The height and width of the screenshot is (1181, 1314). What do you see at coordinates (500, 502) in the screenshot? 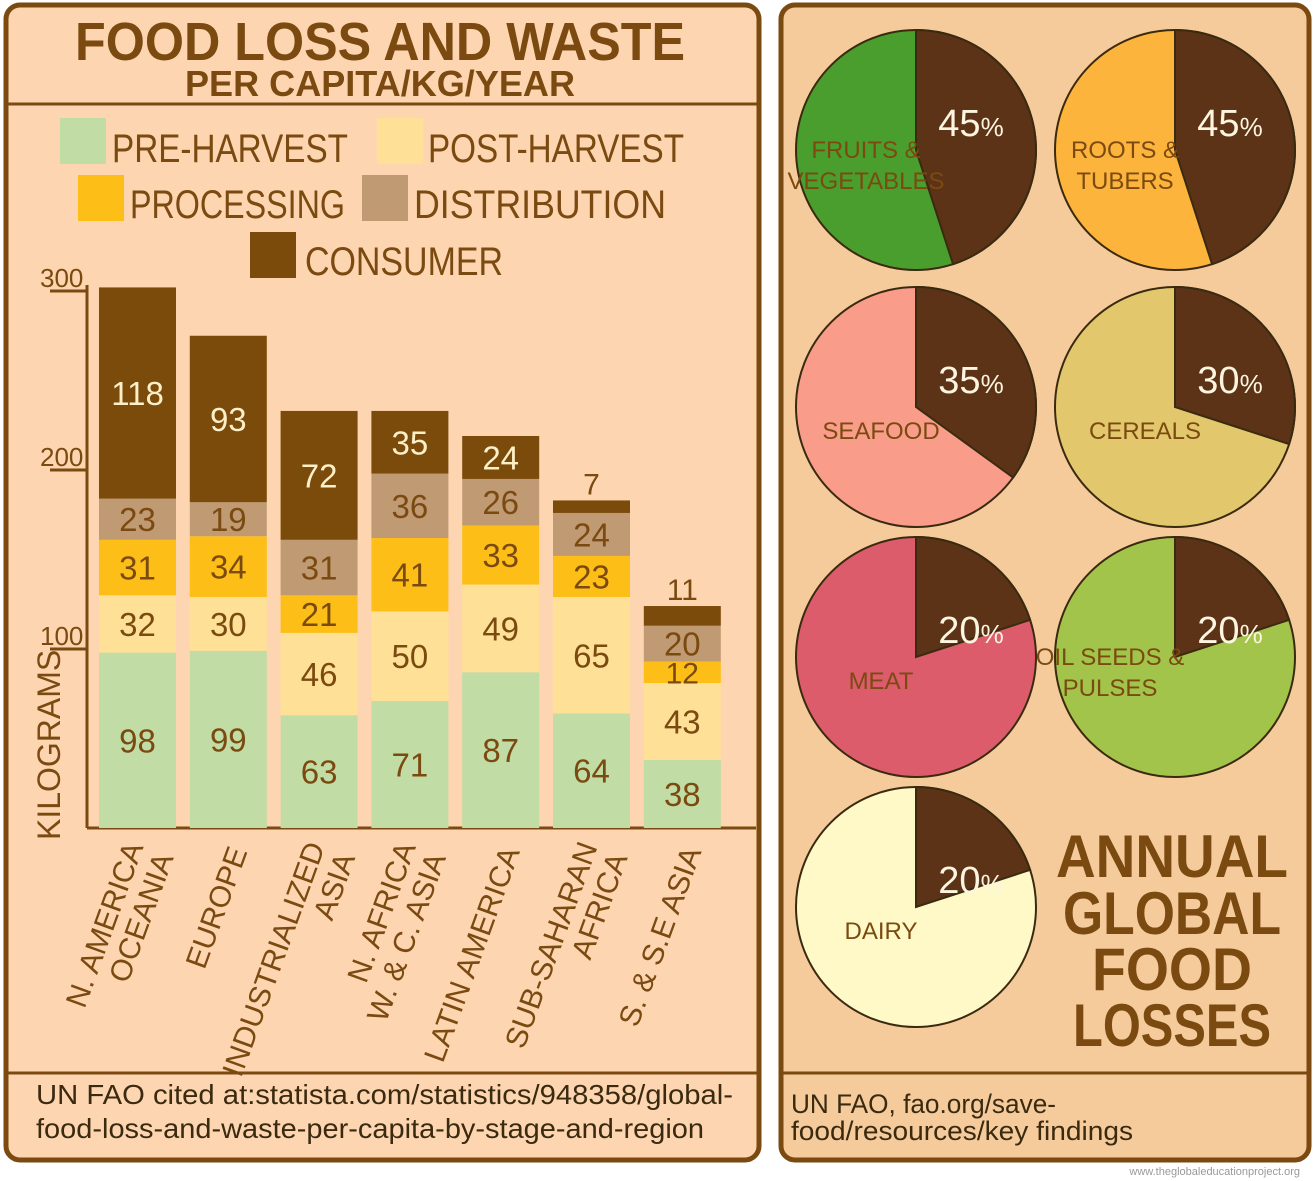
I see `data-label: 26` at bounding box center [500, 502].